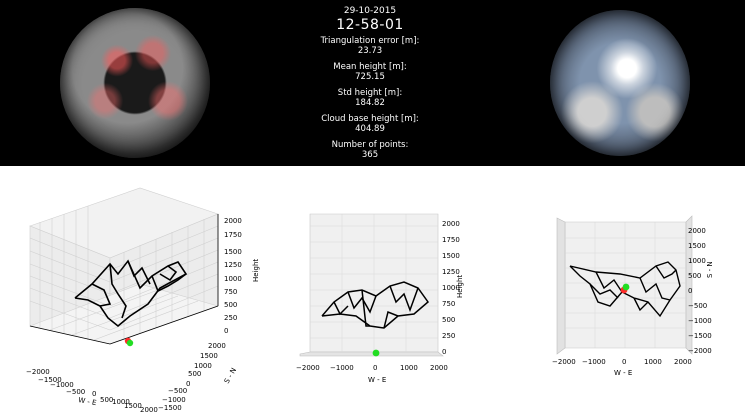 The image size is (745, 416). What do you see at coordinates (370, 25) in the screenshot?
I see `capture-time: 12-58-01` at bounding box center [370, 25].